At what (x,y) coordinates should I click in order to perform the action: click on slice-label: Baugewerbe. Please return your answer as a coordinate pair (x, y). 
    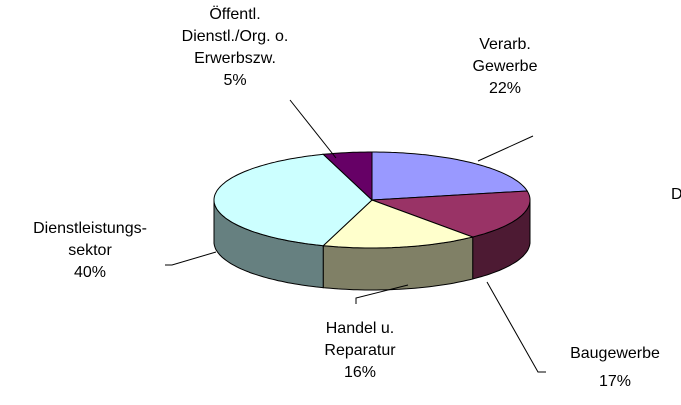
    Looking at the image, I should click on (615, 353).